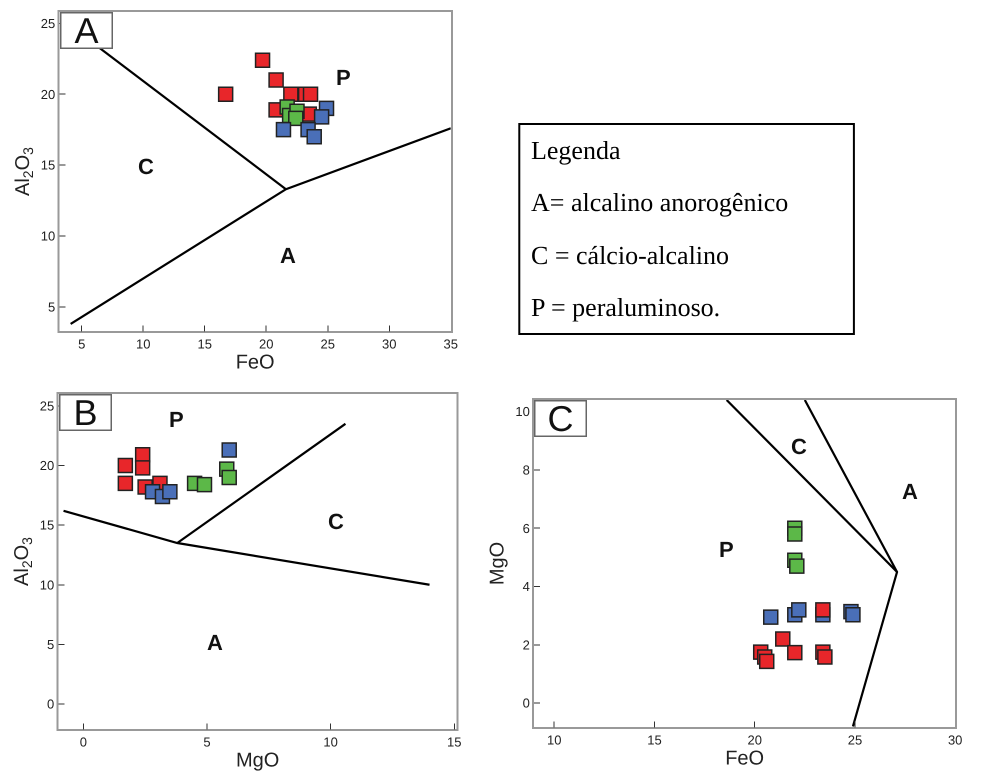  I want to click on x-axis-title: MgO, so click(258, 760).